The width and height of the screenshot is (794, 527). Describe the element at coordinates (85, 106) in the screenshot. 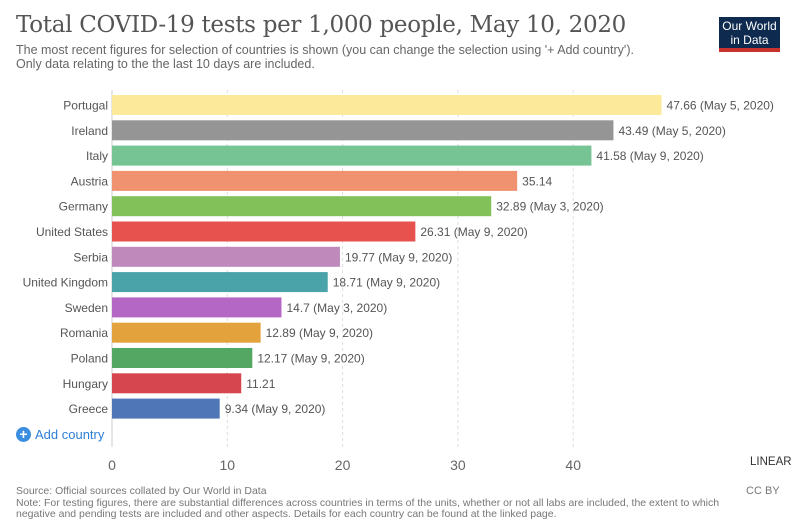

I see `category-label: Portugal` at that location.